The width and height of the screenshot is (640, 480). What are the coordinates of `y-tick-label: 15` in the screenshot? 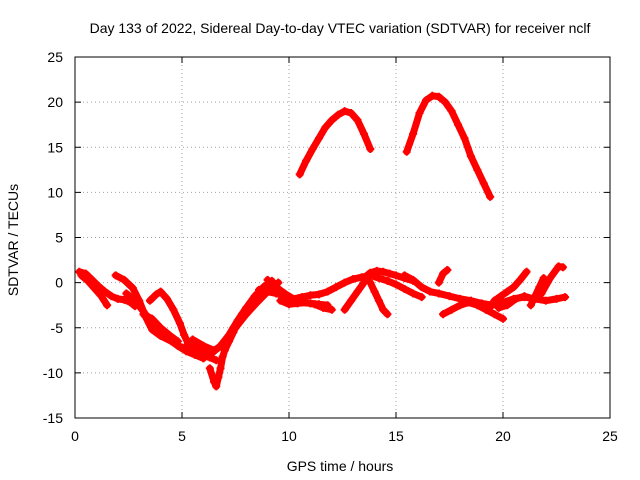 It's located at (55, 147).